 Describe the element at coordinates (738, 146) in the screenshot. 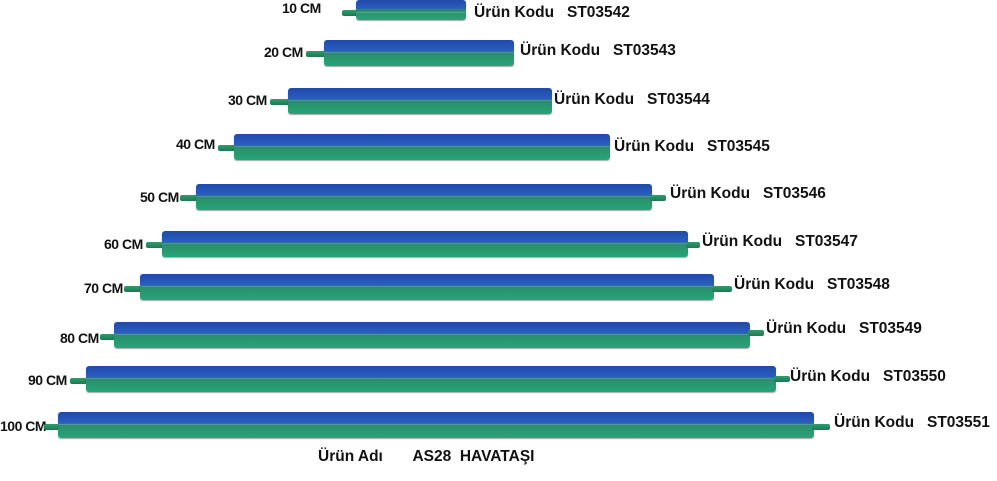

I see `code-value: ST03545` at that location.